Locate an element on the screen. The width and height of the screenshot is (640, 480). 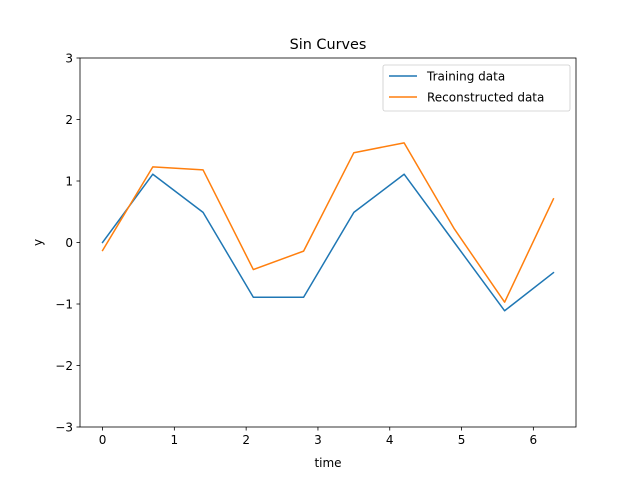
y-tick-label: −1 is located at coordinates (64, 305).